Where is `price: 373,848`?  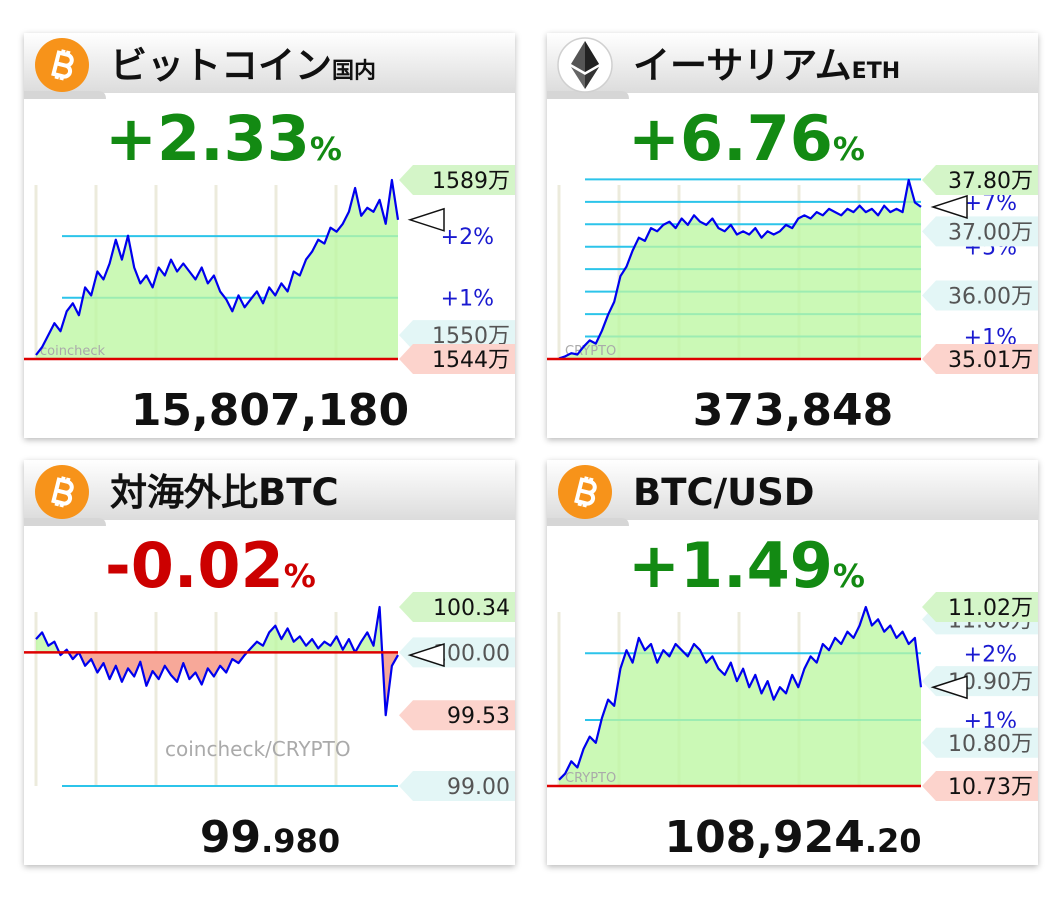
price: 373,848 is located at coordinates (793, 410).